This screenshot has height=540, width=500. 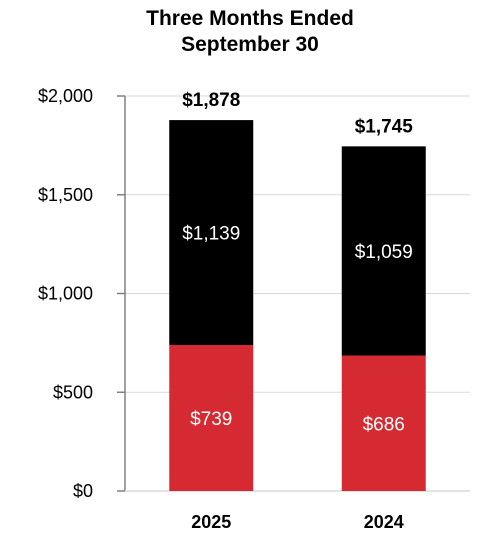 I want to click on y-tick-label: $0, so click(x=83, y=491).